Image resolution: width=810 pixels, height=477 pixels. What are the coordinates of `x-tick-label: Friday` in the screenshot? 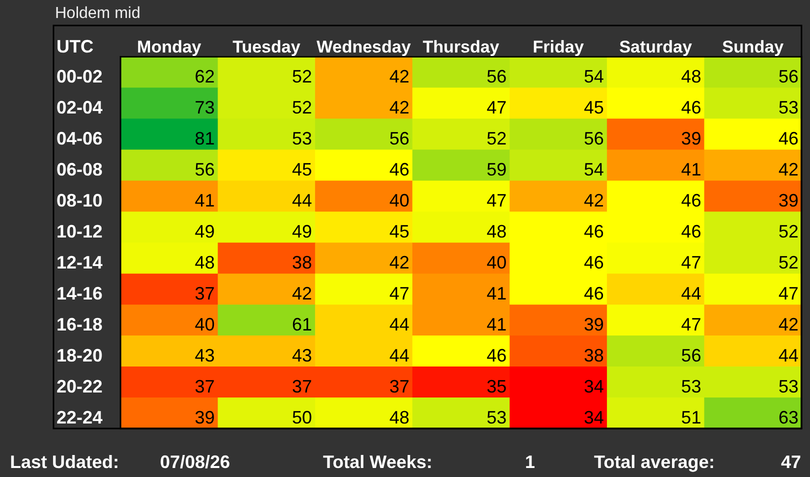 It's located at (558, 47).